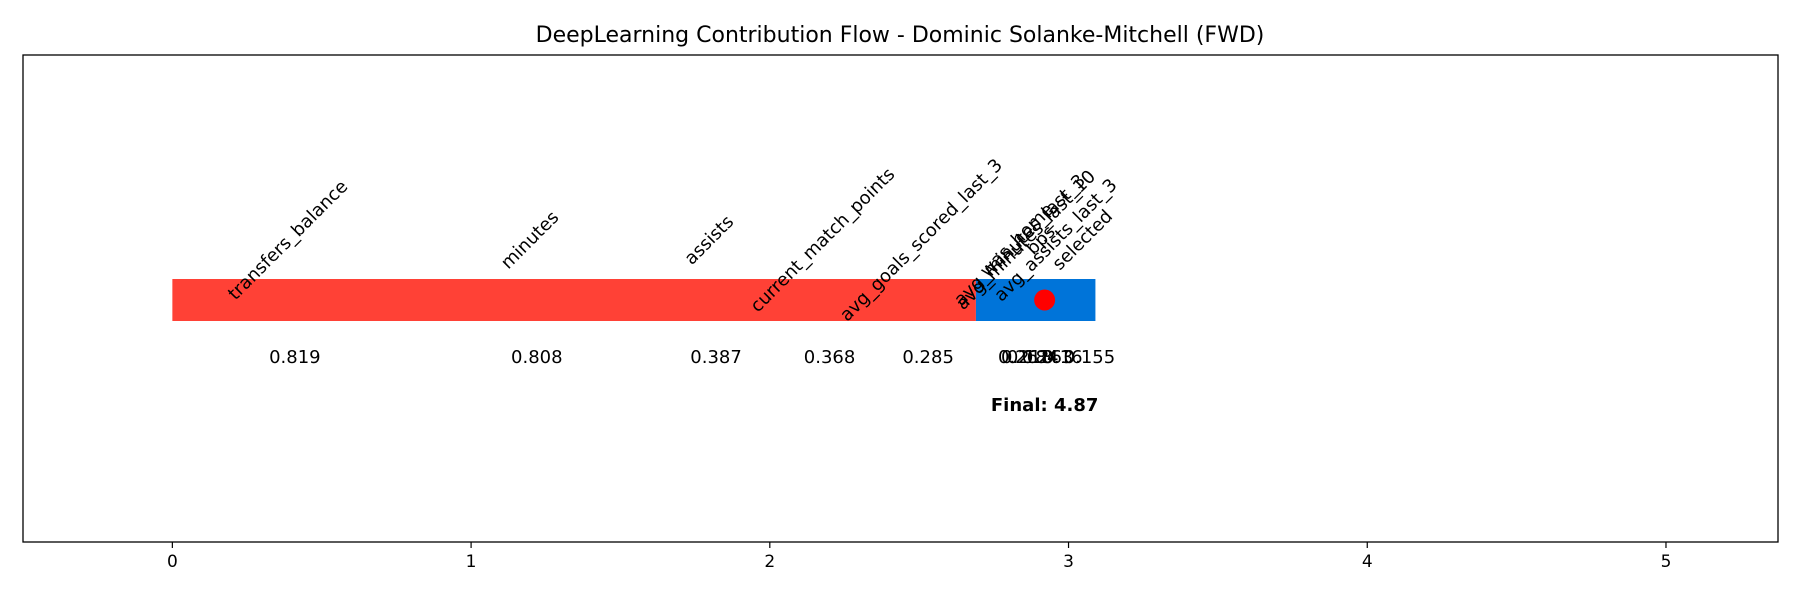 This screenshot has height=605, width=1800. What do you see at coordinates (1027, 357) in the screenshot?
I see `value-label: 0.218` at bounding box center [1027, 357].